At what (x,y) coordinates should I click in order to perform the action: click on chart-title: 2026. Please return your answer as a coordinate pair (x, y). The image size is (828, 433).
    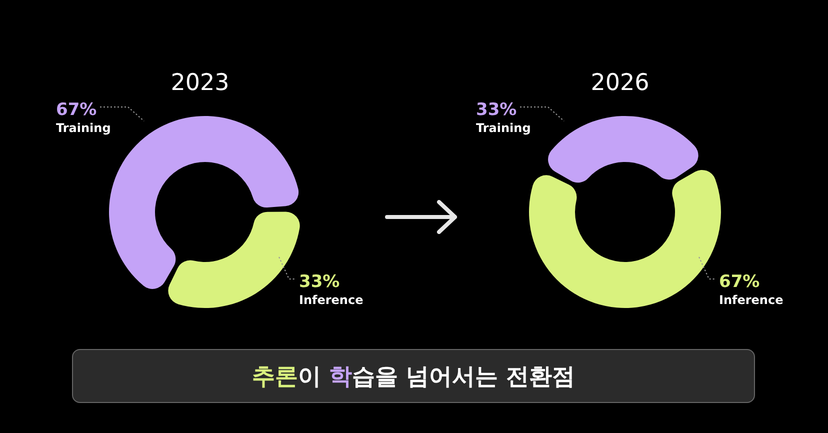
    Looking at the image, I should click on (620, 83).